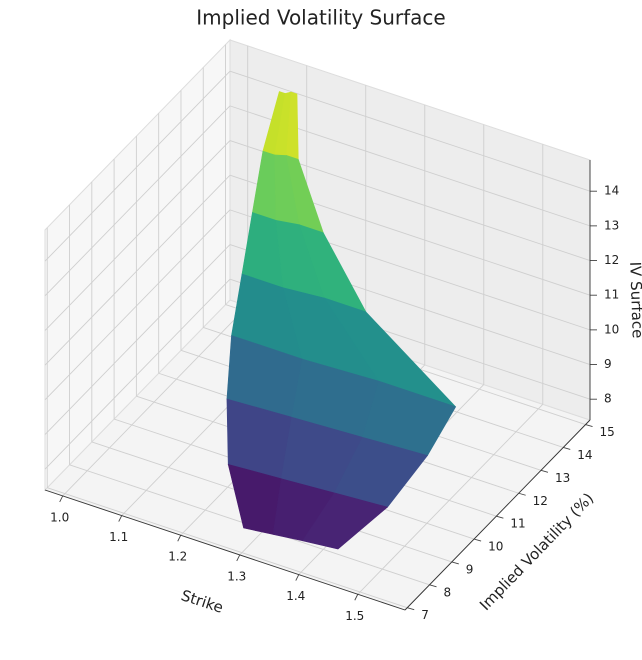 Image resolution: width=642 pixels, height=660 pixels. Describe the element at coordinates (517, 524) in the screenshot. I see `y-tick-label: 11` at that location.